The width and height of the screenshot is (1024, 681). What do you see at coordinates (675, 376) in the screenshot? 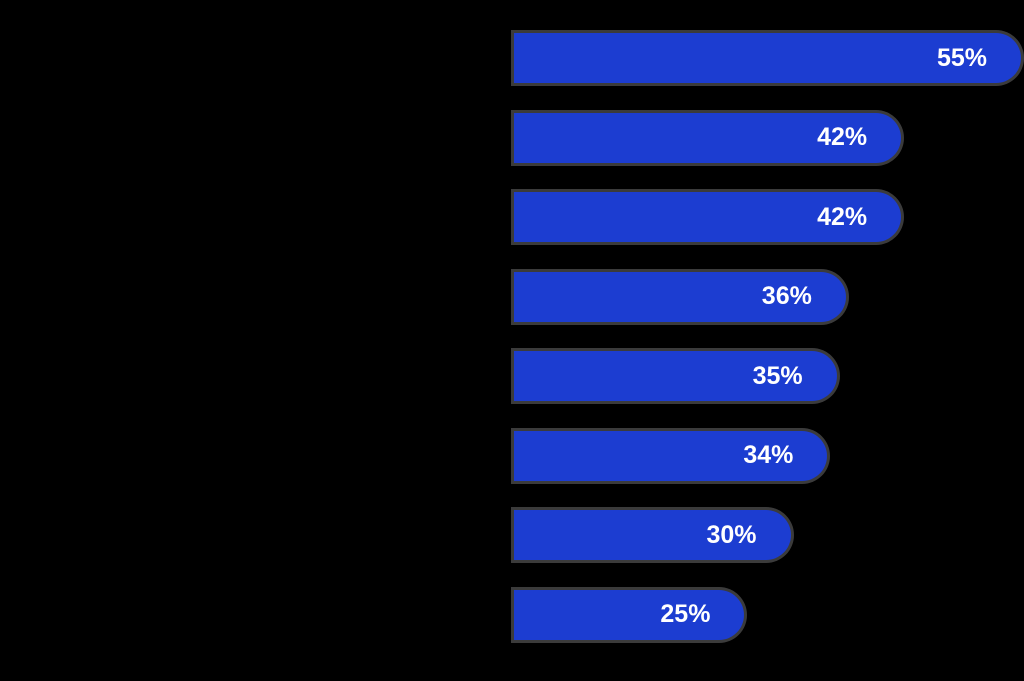
I see `bar: 35%` at bounding box center [675, 376].